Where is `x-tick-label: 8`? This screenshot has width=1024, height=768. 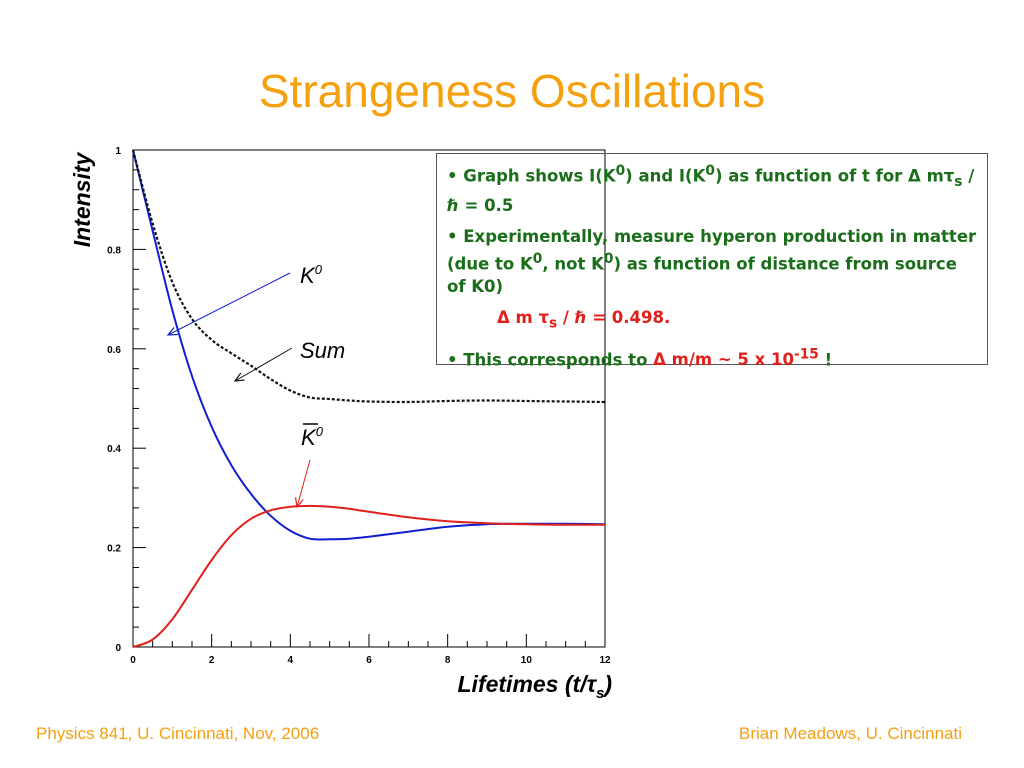 x-tick-label: 8 is located at coordinates (448, 660).